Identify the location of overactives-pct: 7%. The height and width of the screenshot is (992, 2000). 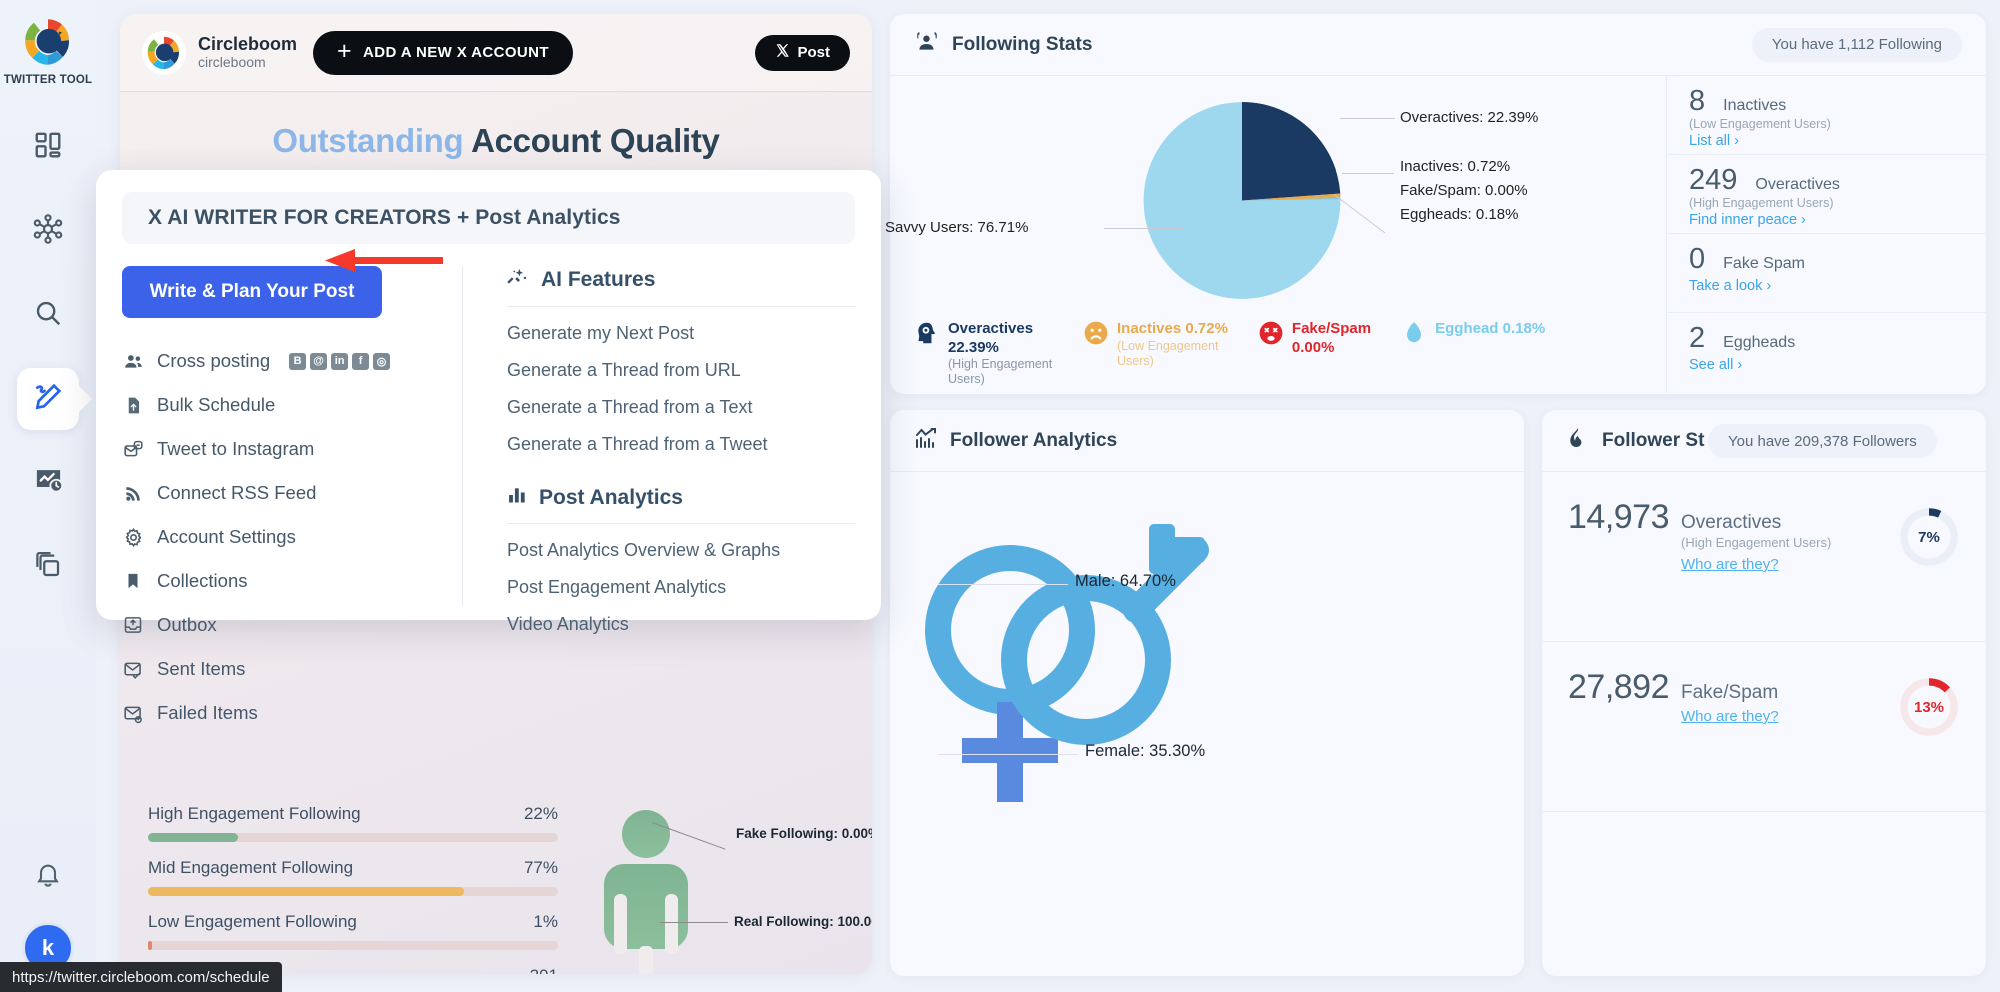
(1929, 537).